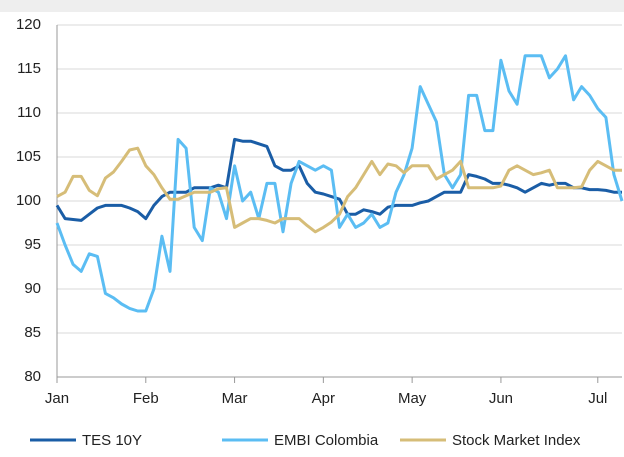 The width and height of the screenshot is (624, 457). What do you see at coordinates (501, 398) in the screenshot?
I see `x-tick-label: Jun` at bounding box center [501, 398].